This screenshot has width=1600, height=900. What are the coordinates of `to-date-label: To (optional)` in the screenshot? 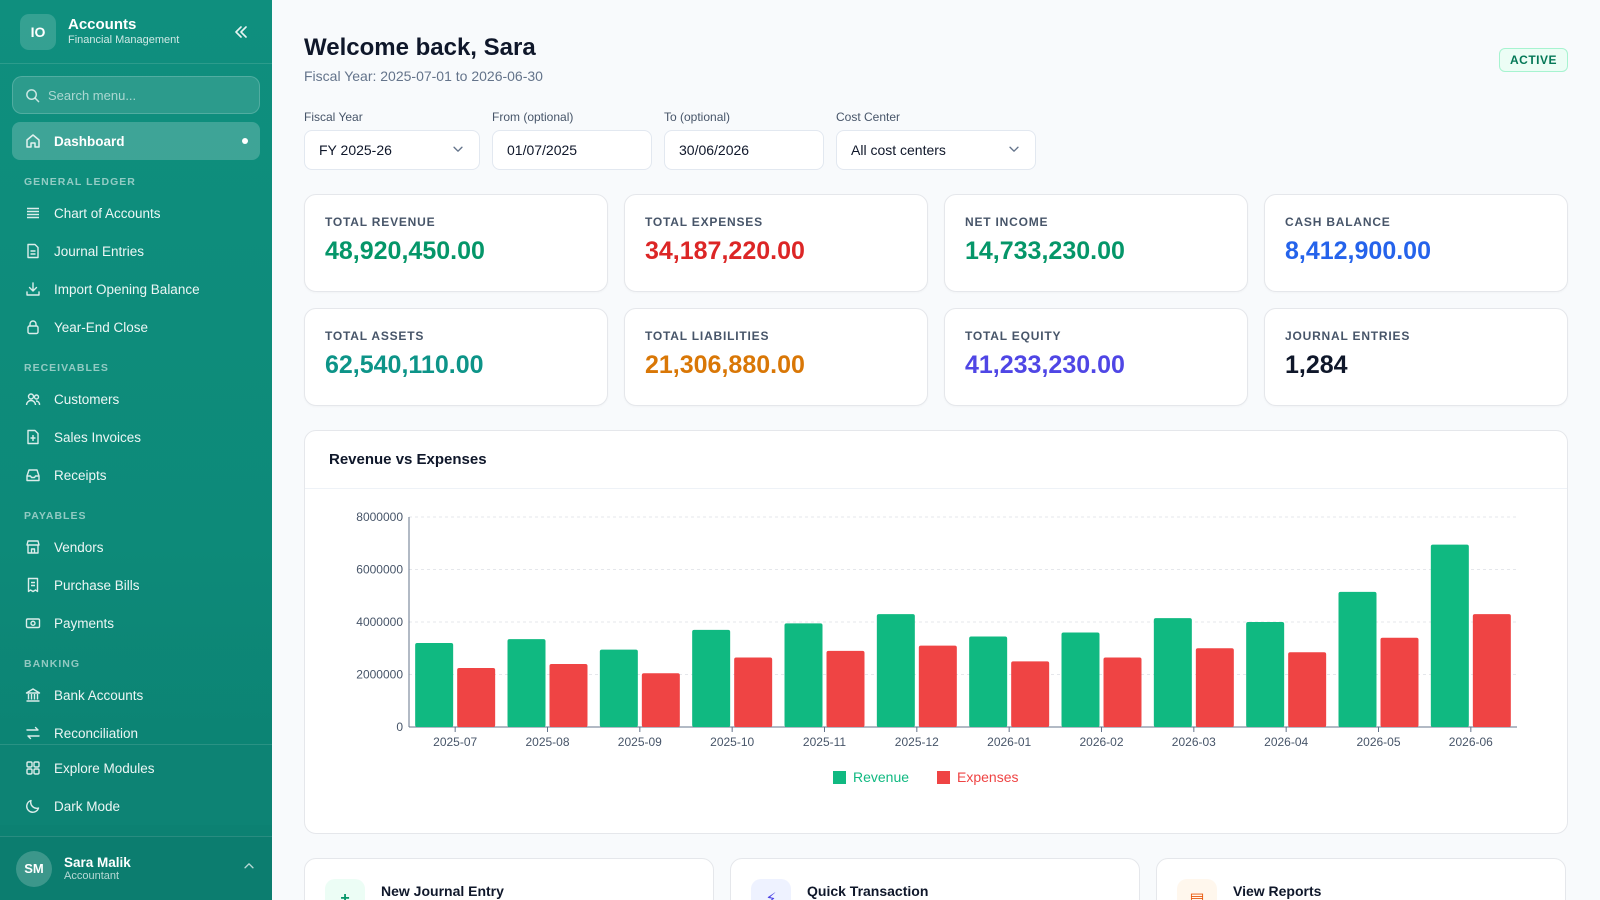 It's located at (697, 117).